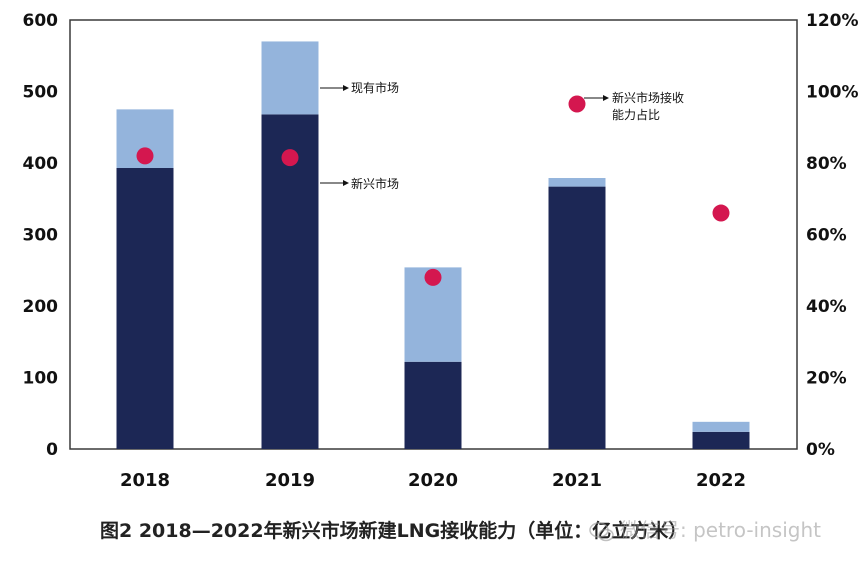  Describe the element at coordinates (577, 480) in the screenshot. I see `x-tick-label: 2021` at that location.